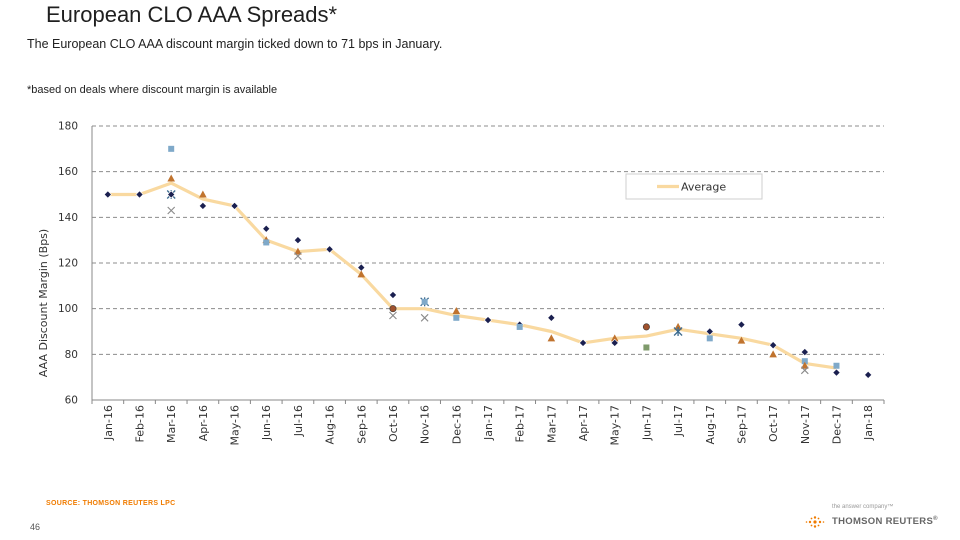  Describe the element at coordinates (868, 423) in the screenshot. I see `x-tick-label: Jan-18` at that location.